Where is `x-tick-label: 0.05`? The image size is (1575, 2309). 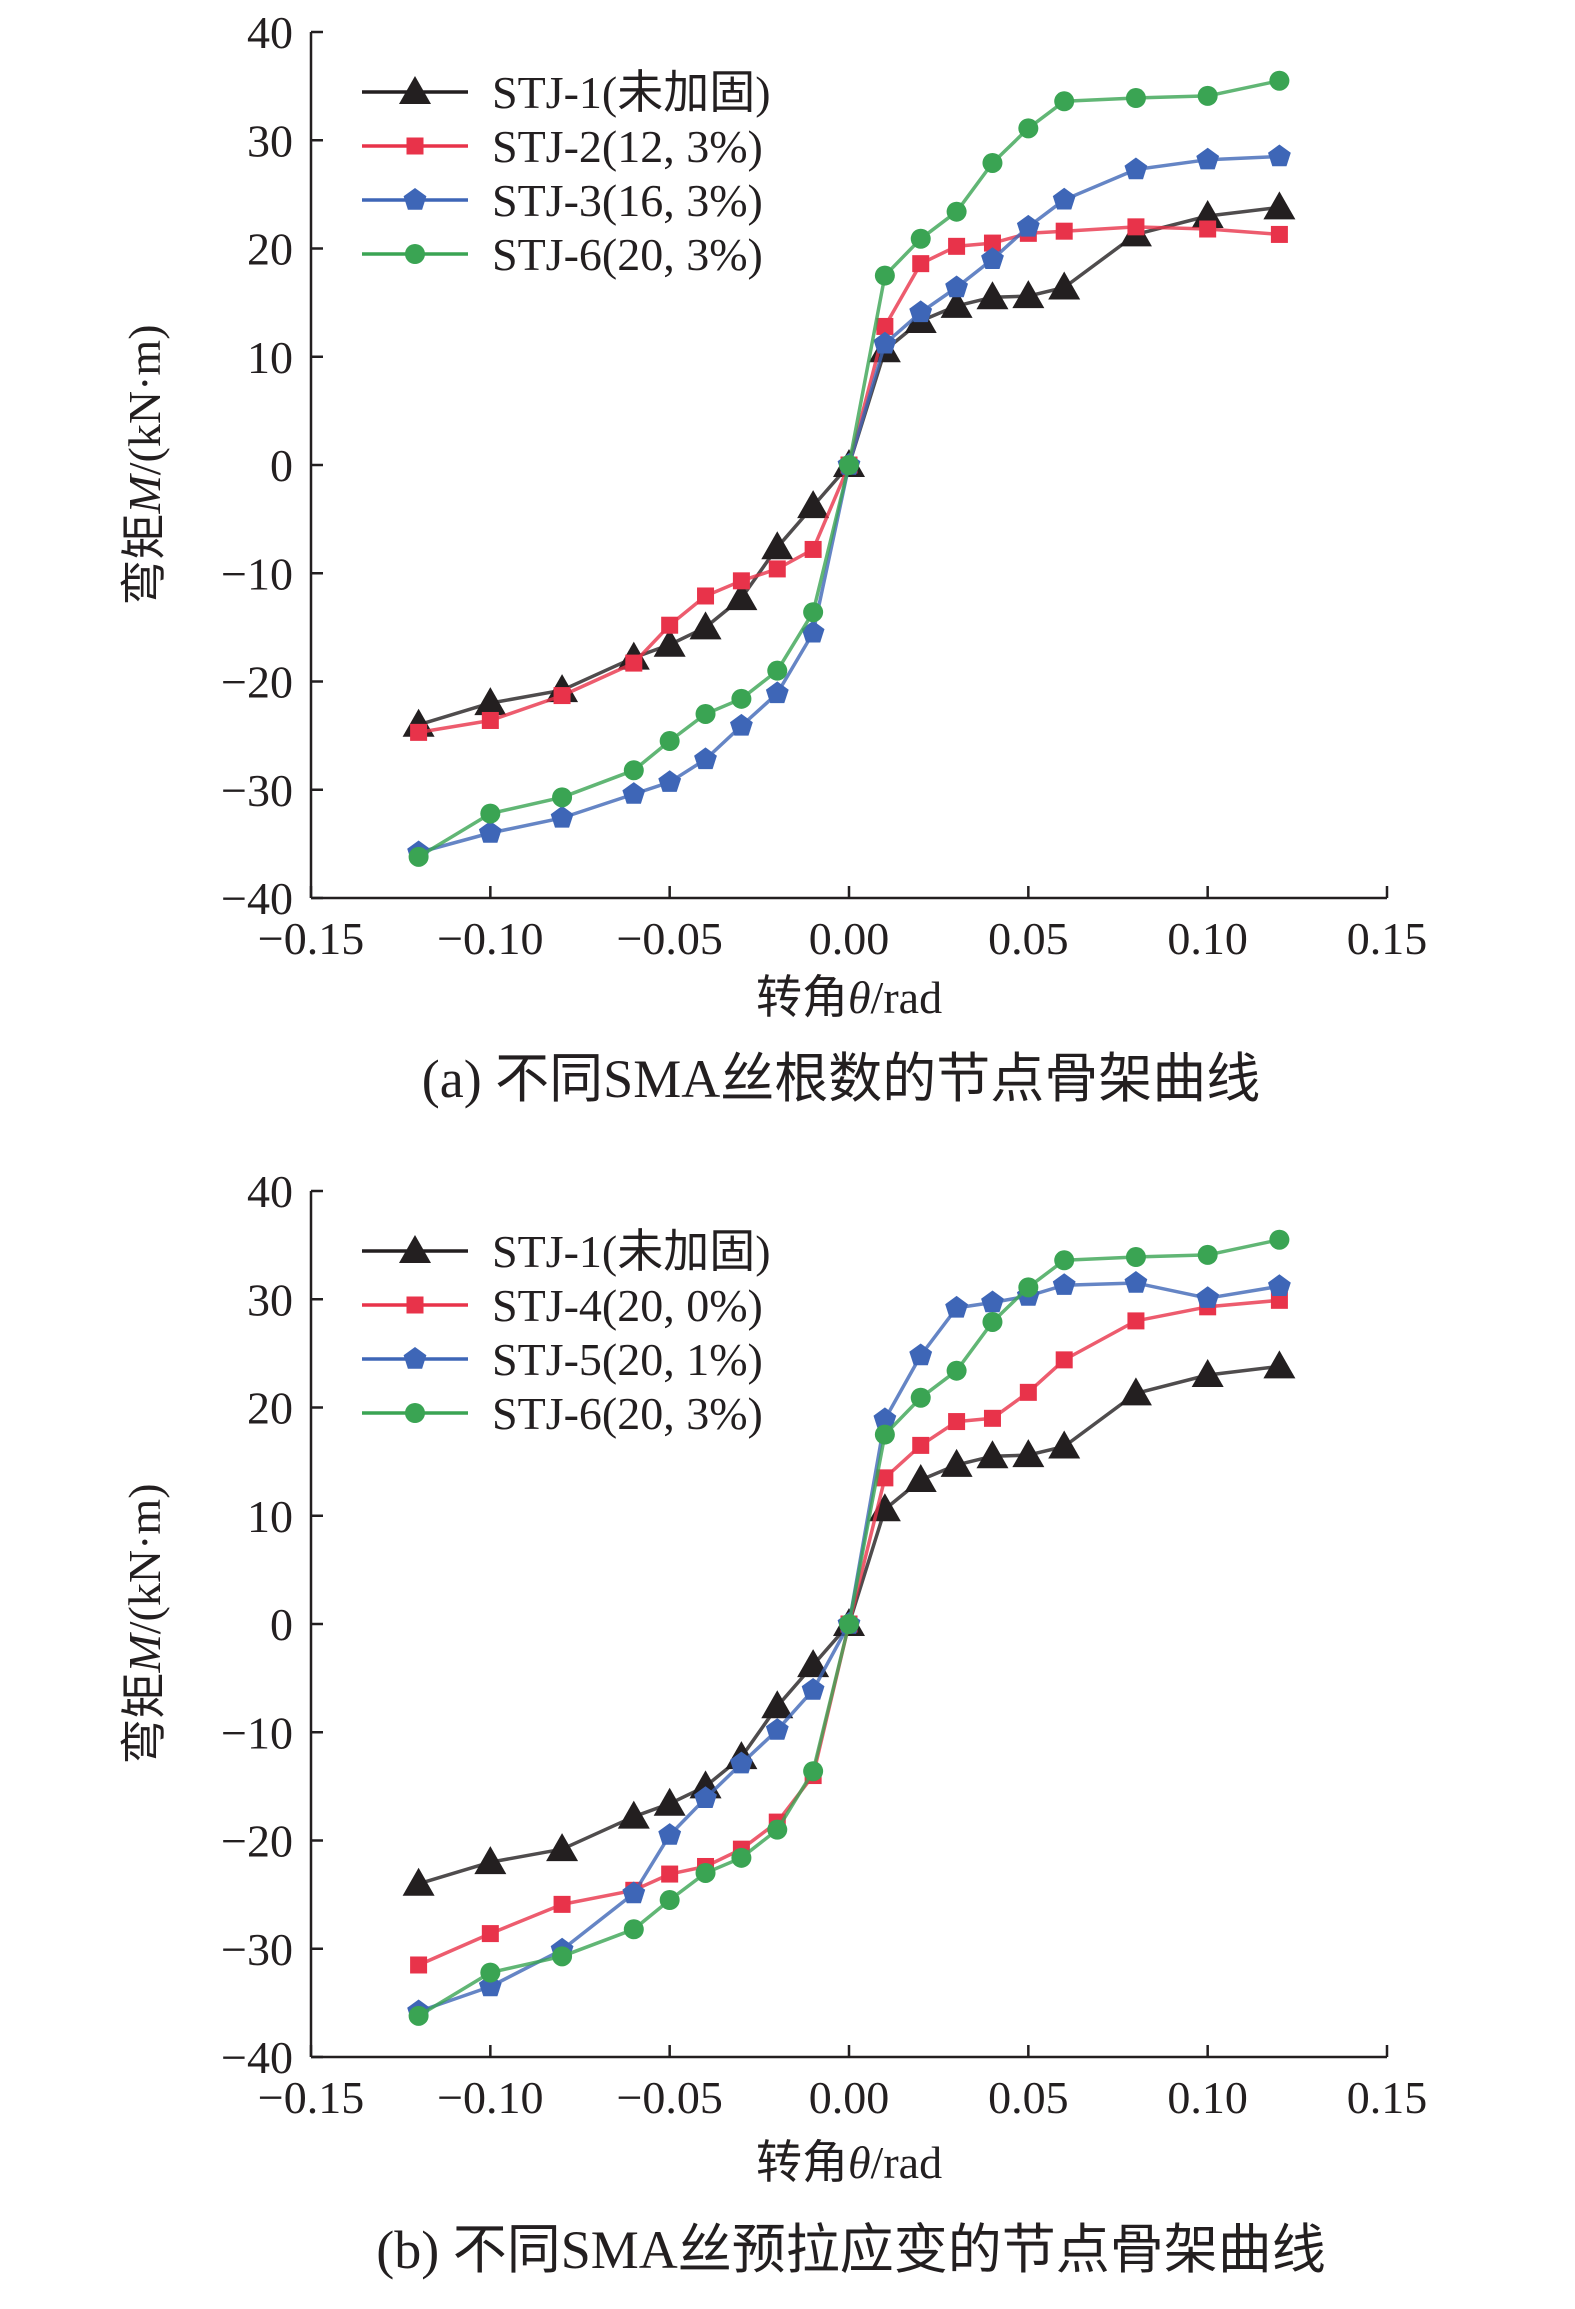
x-tick-label: 0.05 is located at coordinates (1028, 2097).